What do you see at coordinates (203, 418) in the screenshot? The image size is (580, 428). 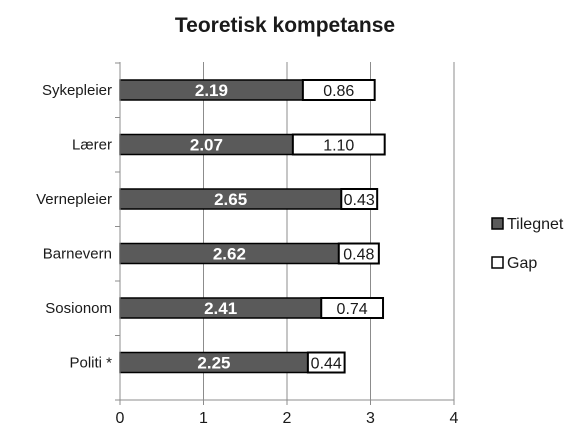 I see `x-tick-label: 1` at bounding box center [203, 418].